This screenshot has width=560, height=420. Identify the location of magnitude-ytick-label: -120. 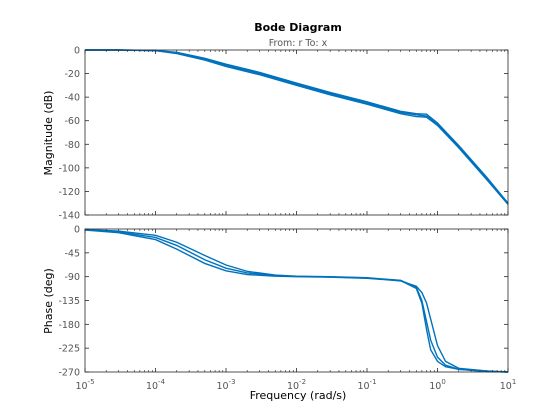
(69, 192).